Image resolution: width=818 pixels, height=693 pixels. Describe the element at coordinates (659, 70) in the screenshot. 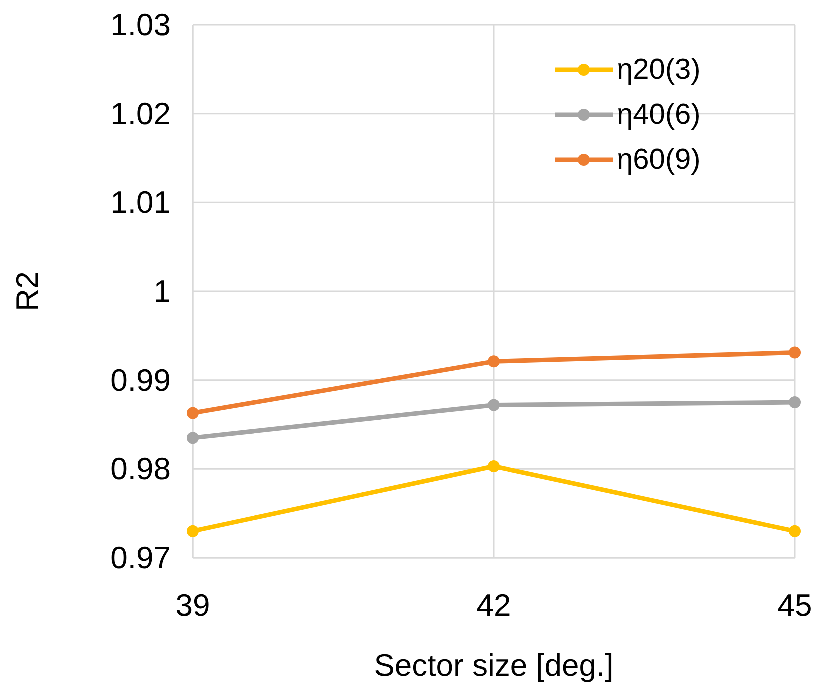

I see `legend-label: η20(3)` at that location.